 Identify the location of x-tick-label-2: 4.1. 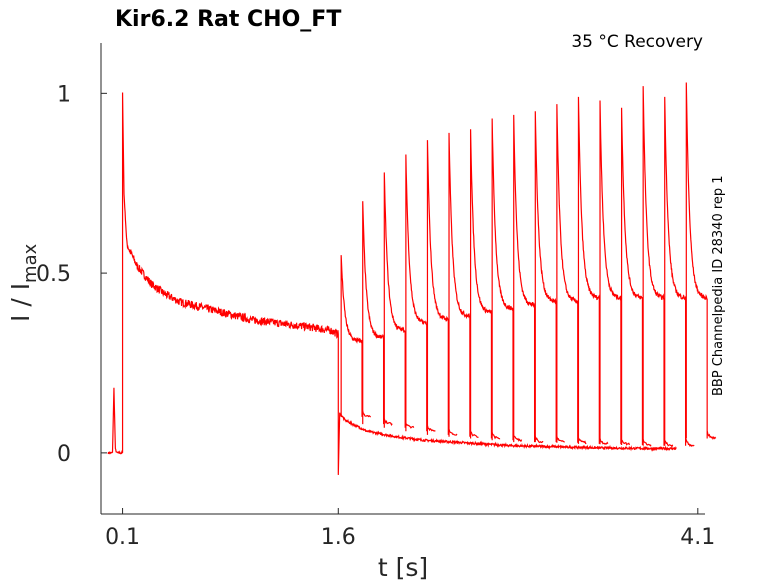
(697, 537).